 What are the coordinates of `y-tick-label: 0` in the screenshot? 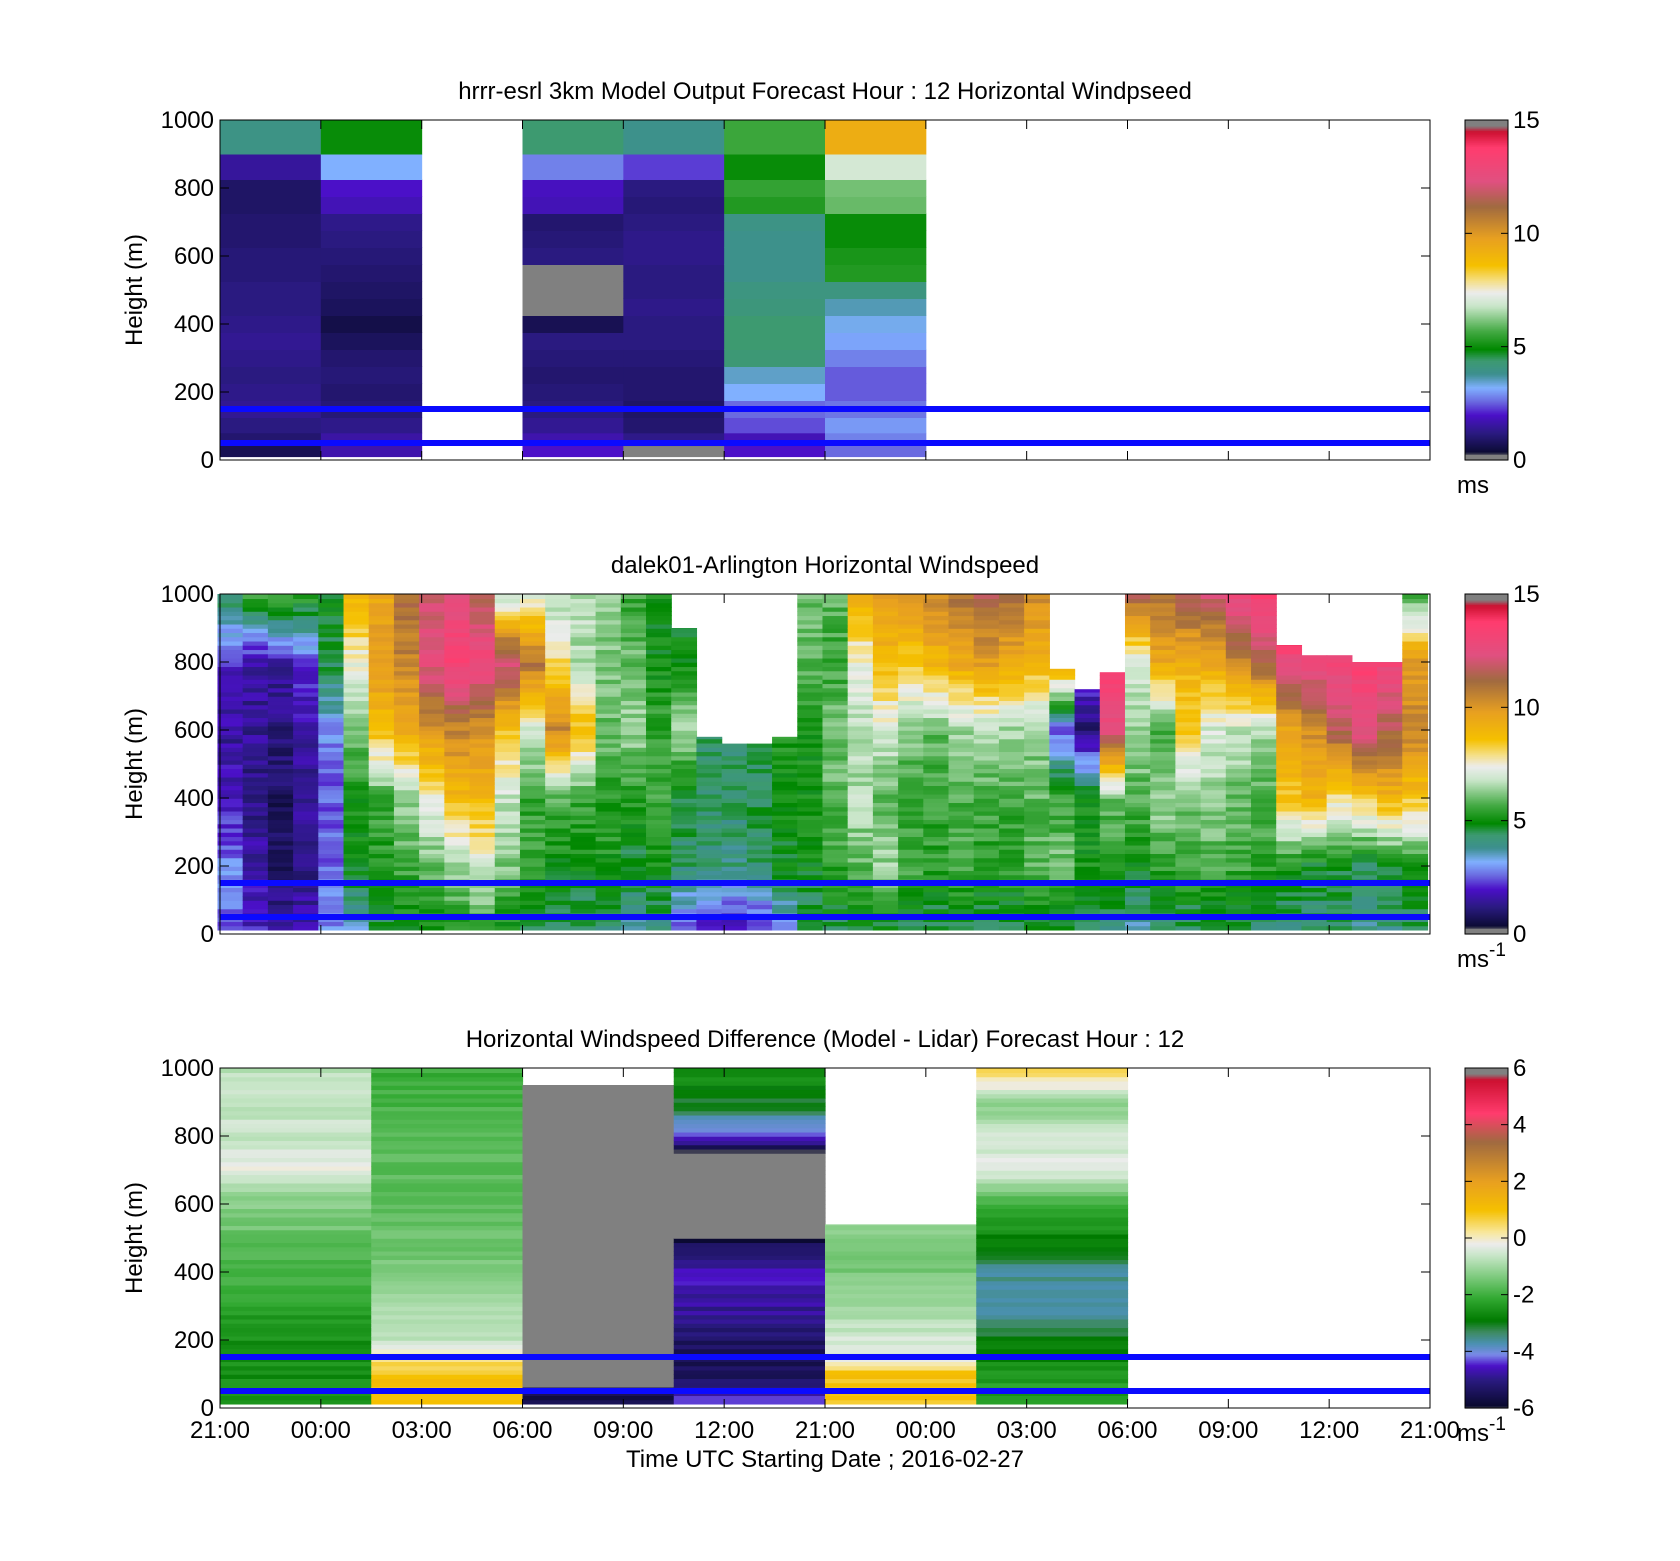 It's located at (207, 1408).